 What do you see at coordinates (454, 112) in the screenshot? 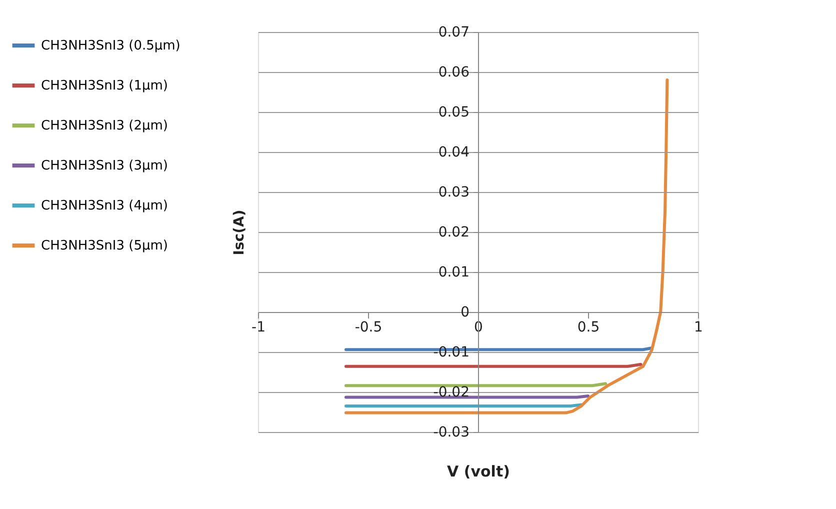
I see `y-tick-label: 0.05` at bounding box center [454, 112].